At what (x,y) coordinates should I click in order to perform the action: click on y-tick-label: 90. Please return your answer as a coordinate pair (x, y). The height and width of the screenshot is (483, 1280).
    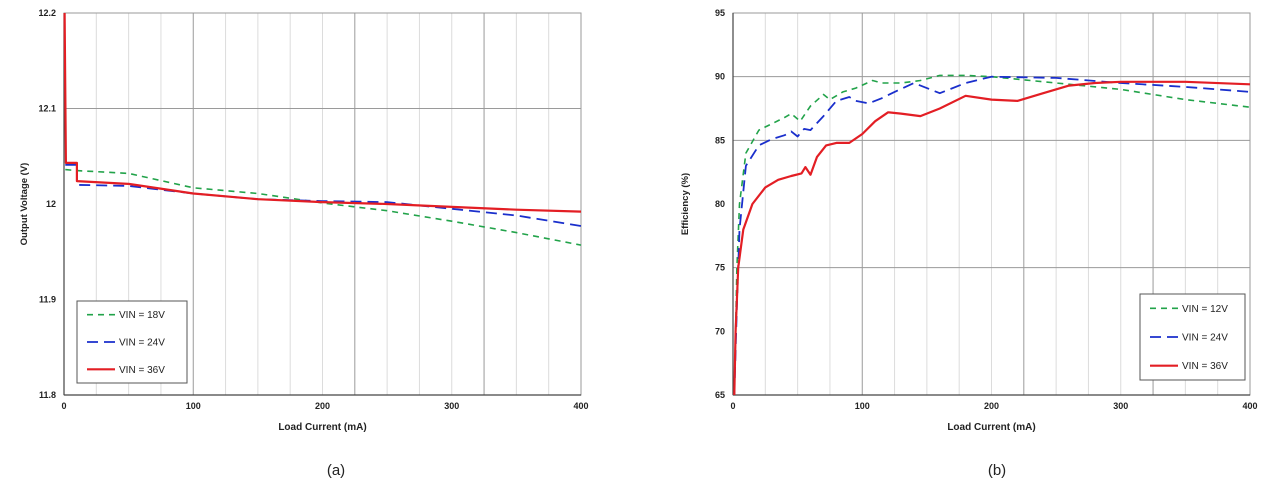
    Looking at the image, I should click on (720, 77).